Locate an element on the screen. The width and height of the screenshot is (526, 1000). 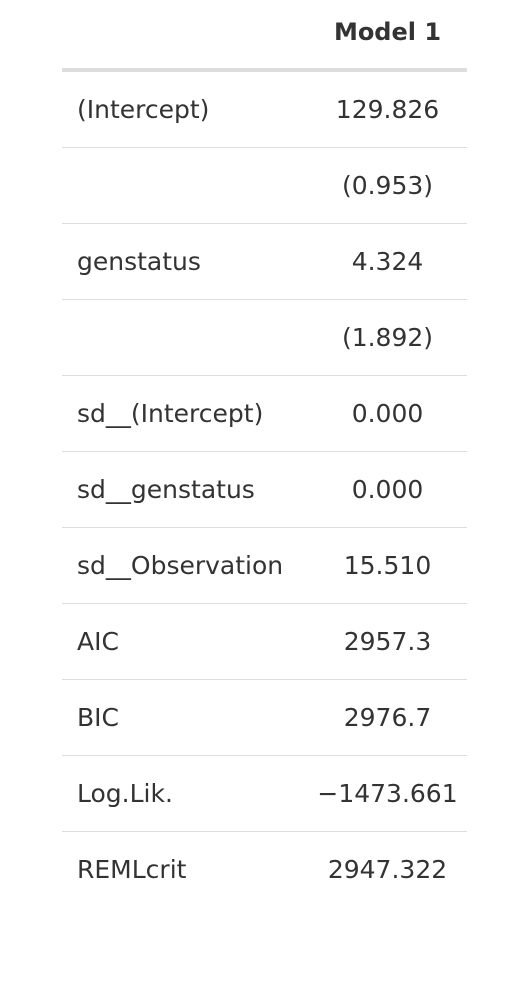
row-label: sd__Observation is located at coordinates (185, 565).